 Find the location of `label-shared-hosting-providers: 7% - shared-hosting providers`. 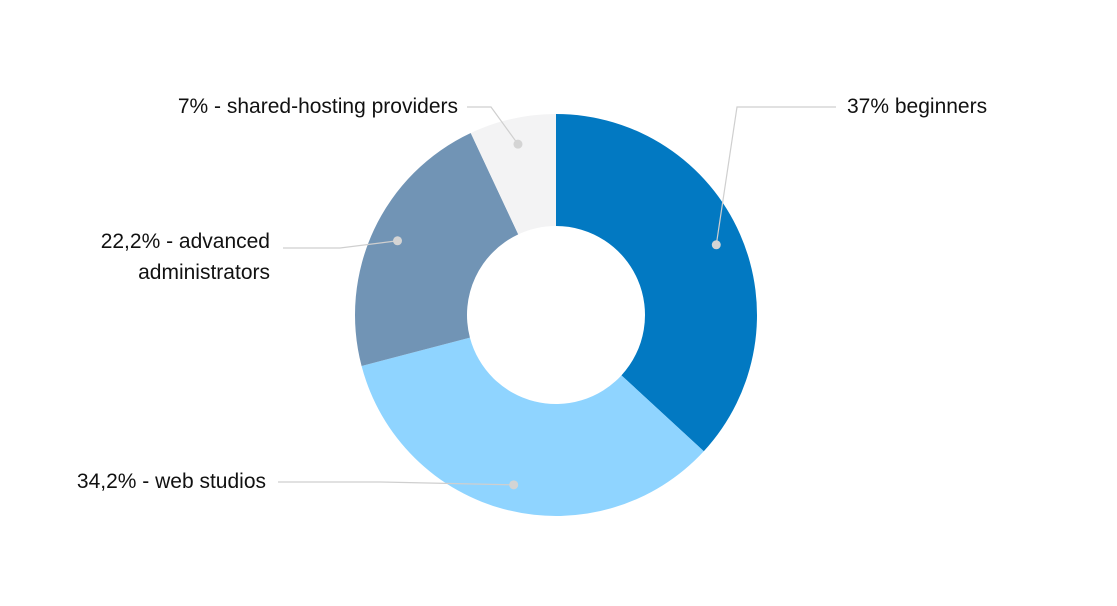

label-shared-hosting-providers: 7% - shared-hosting providers is located at coordinates (317, 106).